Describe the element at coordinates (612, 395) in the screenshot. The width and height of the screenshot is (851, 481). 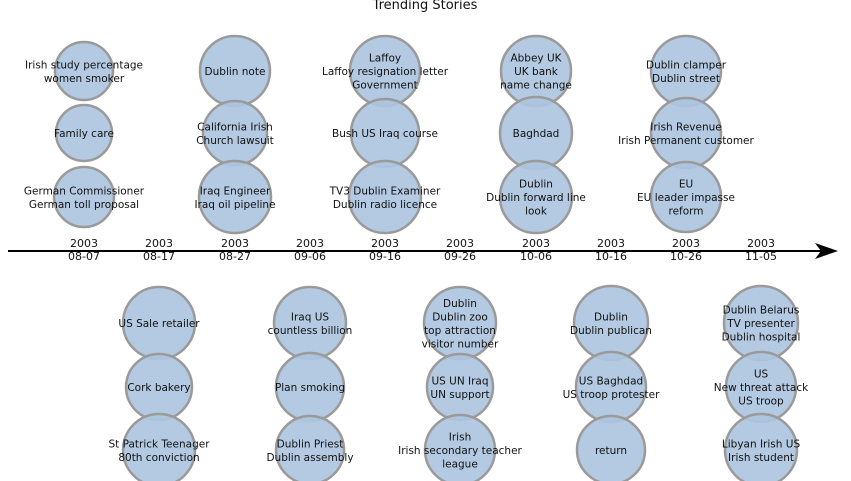
I see `story-label: US troop protester` at that location.